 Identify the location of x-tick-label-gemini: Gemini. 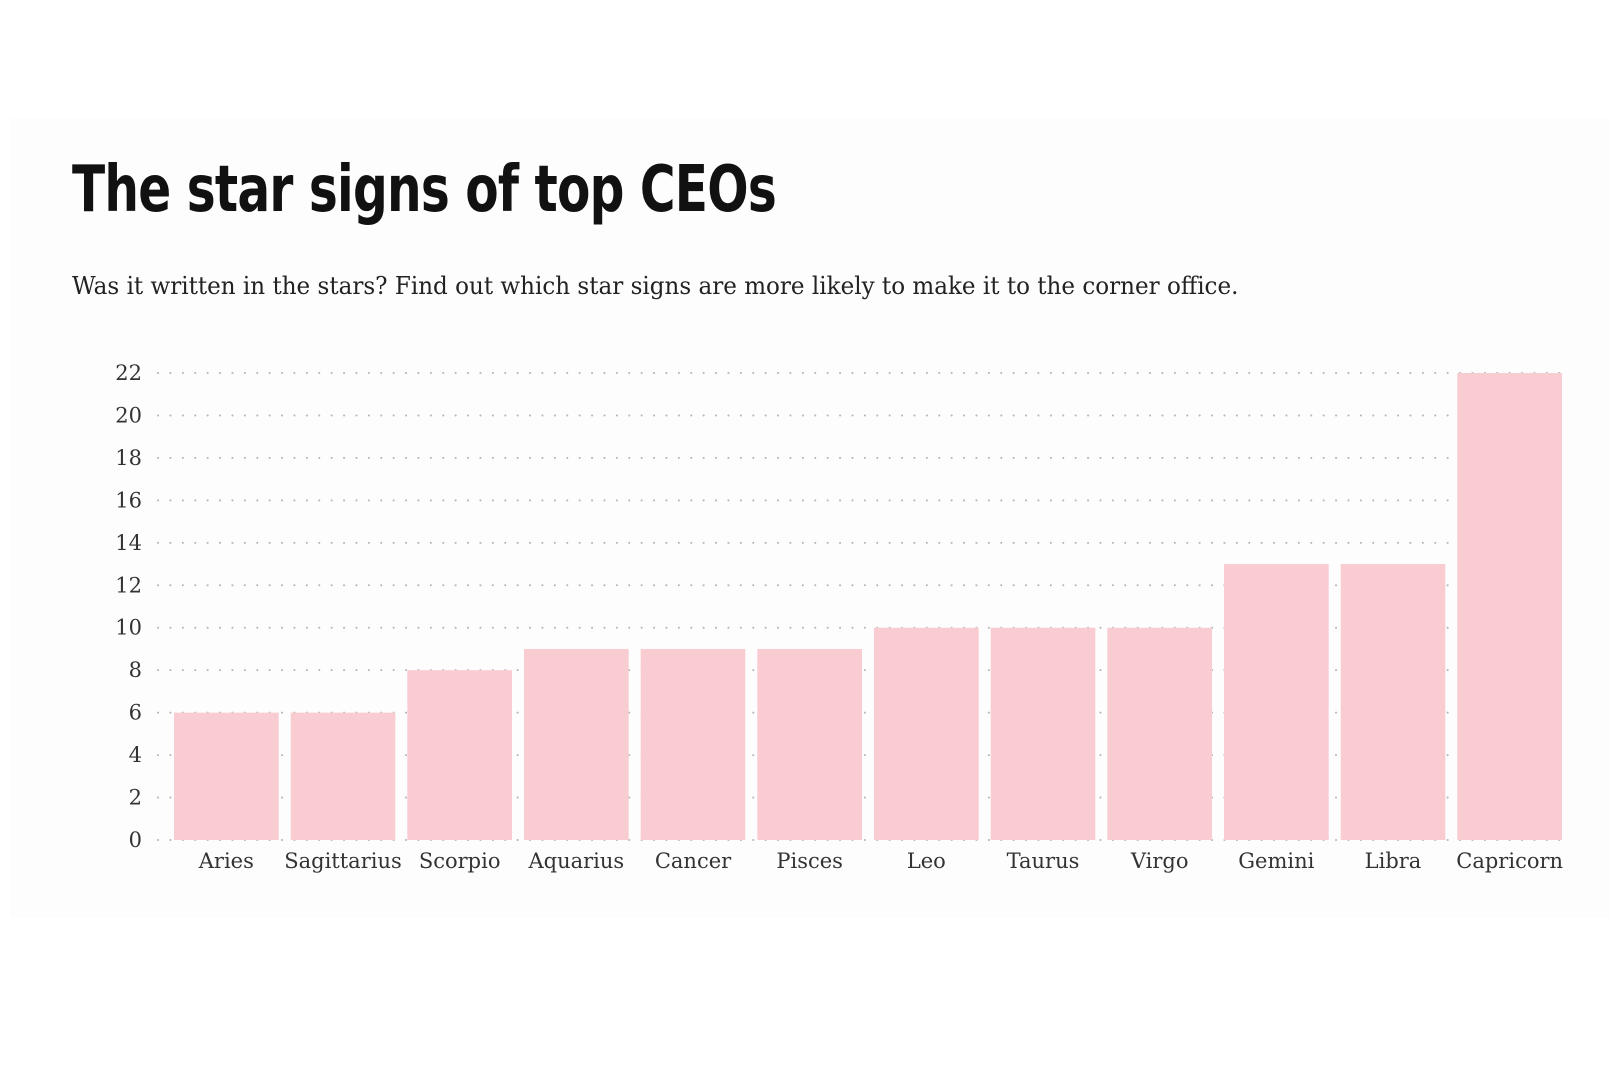
(1276, 861).